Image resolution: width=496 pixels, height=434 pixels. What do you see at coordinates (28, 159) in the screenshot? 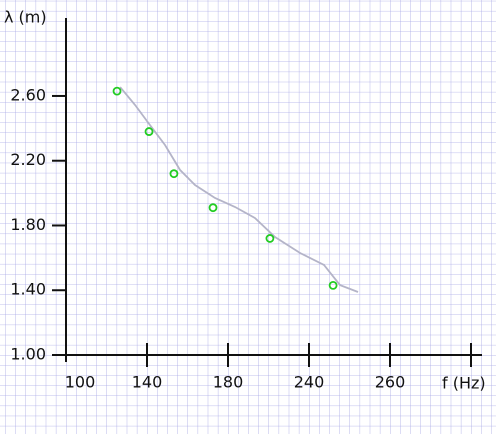
I see `y-tick-label: 2.20` at bounding box center [28, 159].